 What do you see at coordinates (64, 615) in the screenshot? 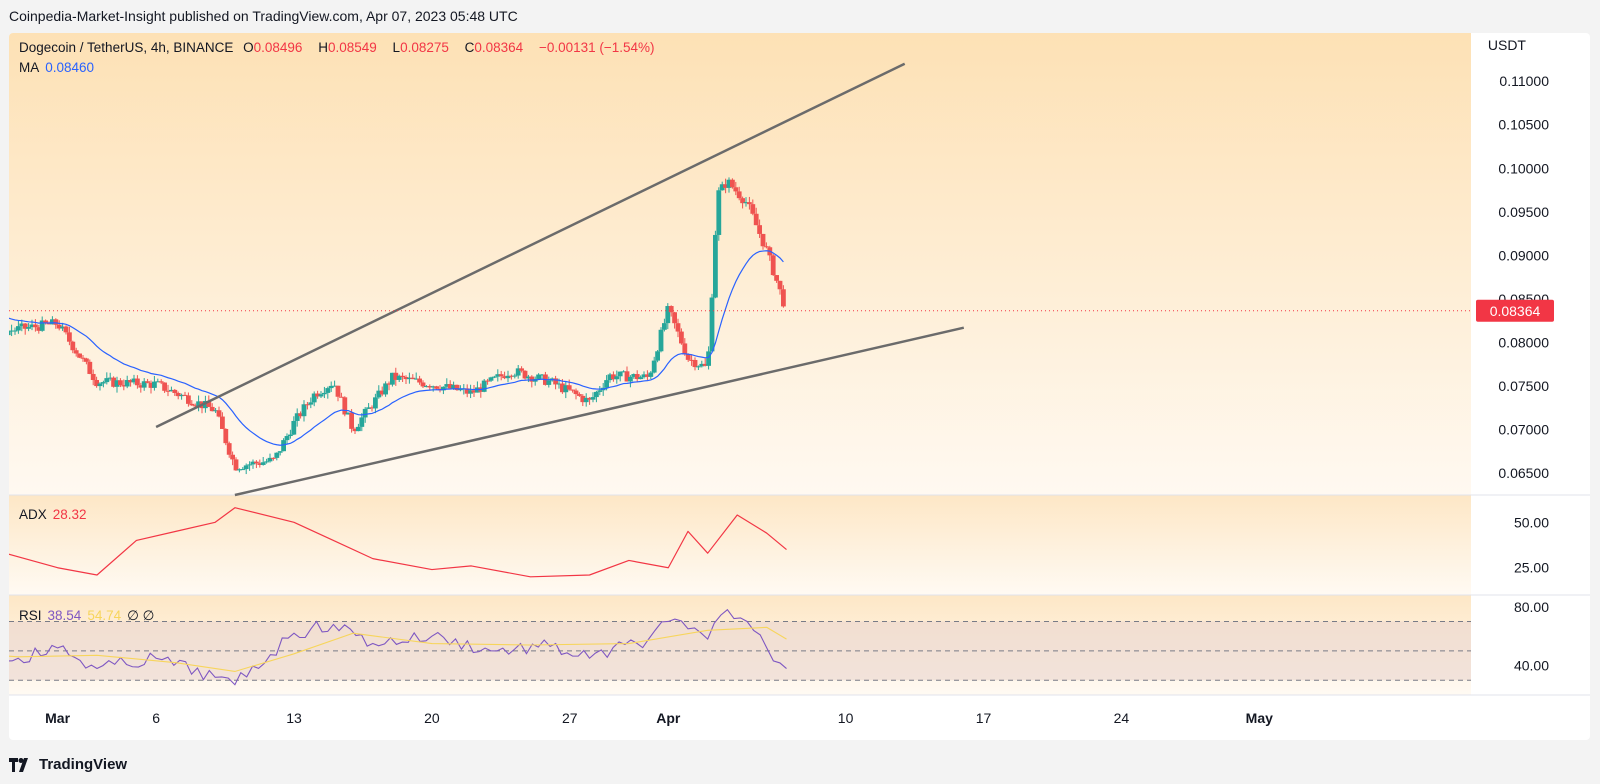
I see `rsi-value: 38.54` at bounding box center [64, 615].